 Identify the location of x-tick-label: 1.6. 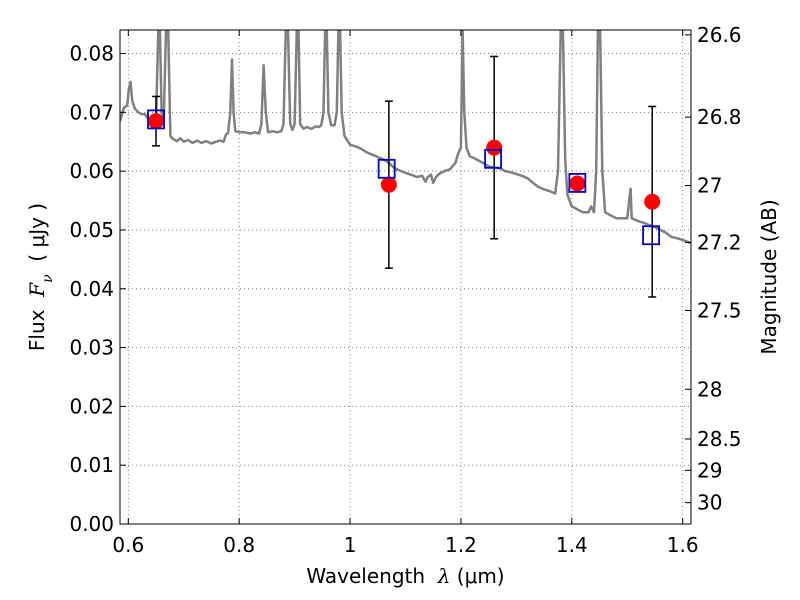
(683, 545).